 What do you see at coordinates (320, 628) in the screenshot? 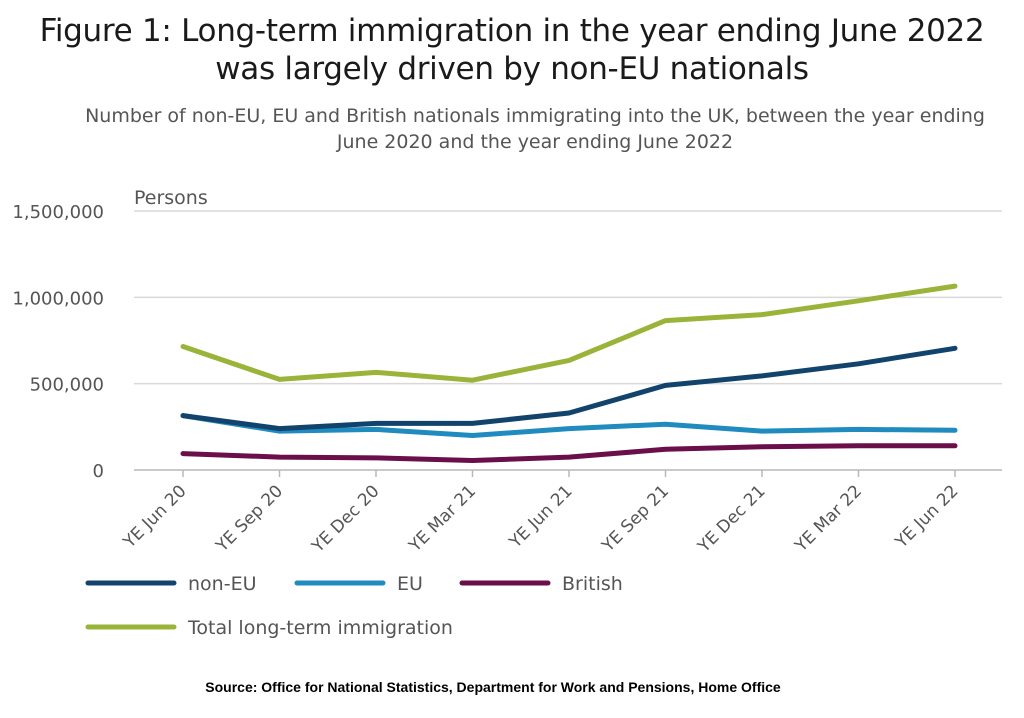
I see `legend-label-total-long-term-immigration: Total long-term immigration` at bounding box center [320, 628].